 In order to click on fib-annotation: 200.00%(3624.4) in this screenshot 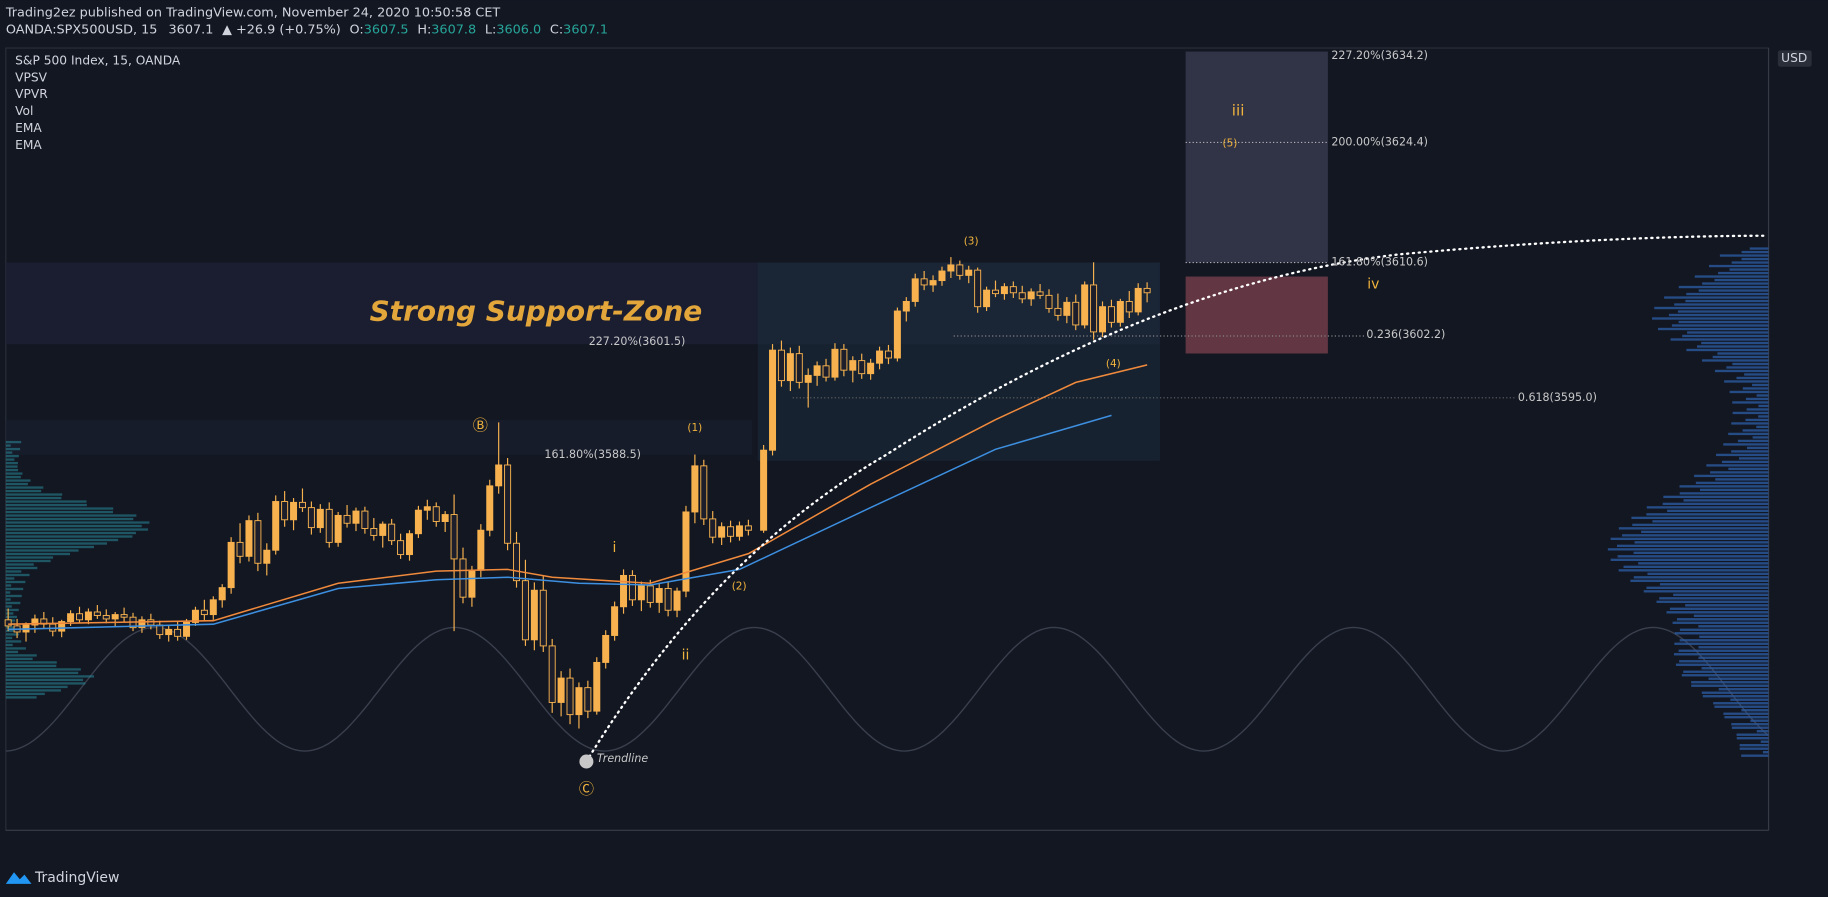, I will do `click(1379, 141)`.